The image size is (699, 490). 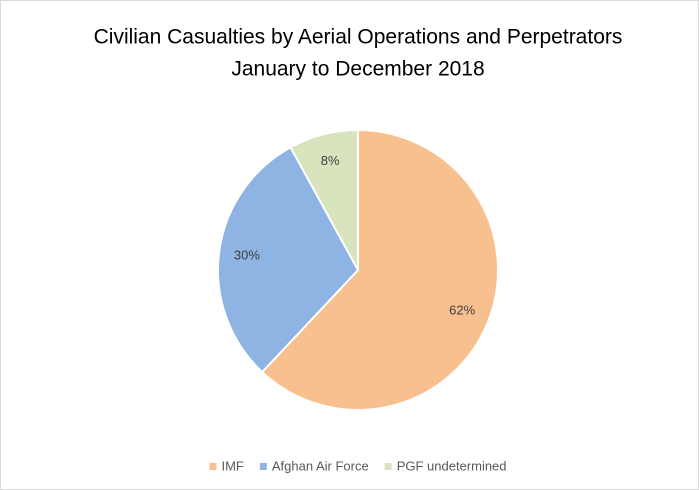 I want to click on legend-label: PGF undetermined, so click(x=452, y=465).